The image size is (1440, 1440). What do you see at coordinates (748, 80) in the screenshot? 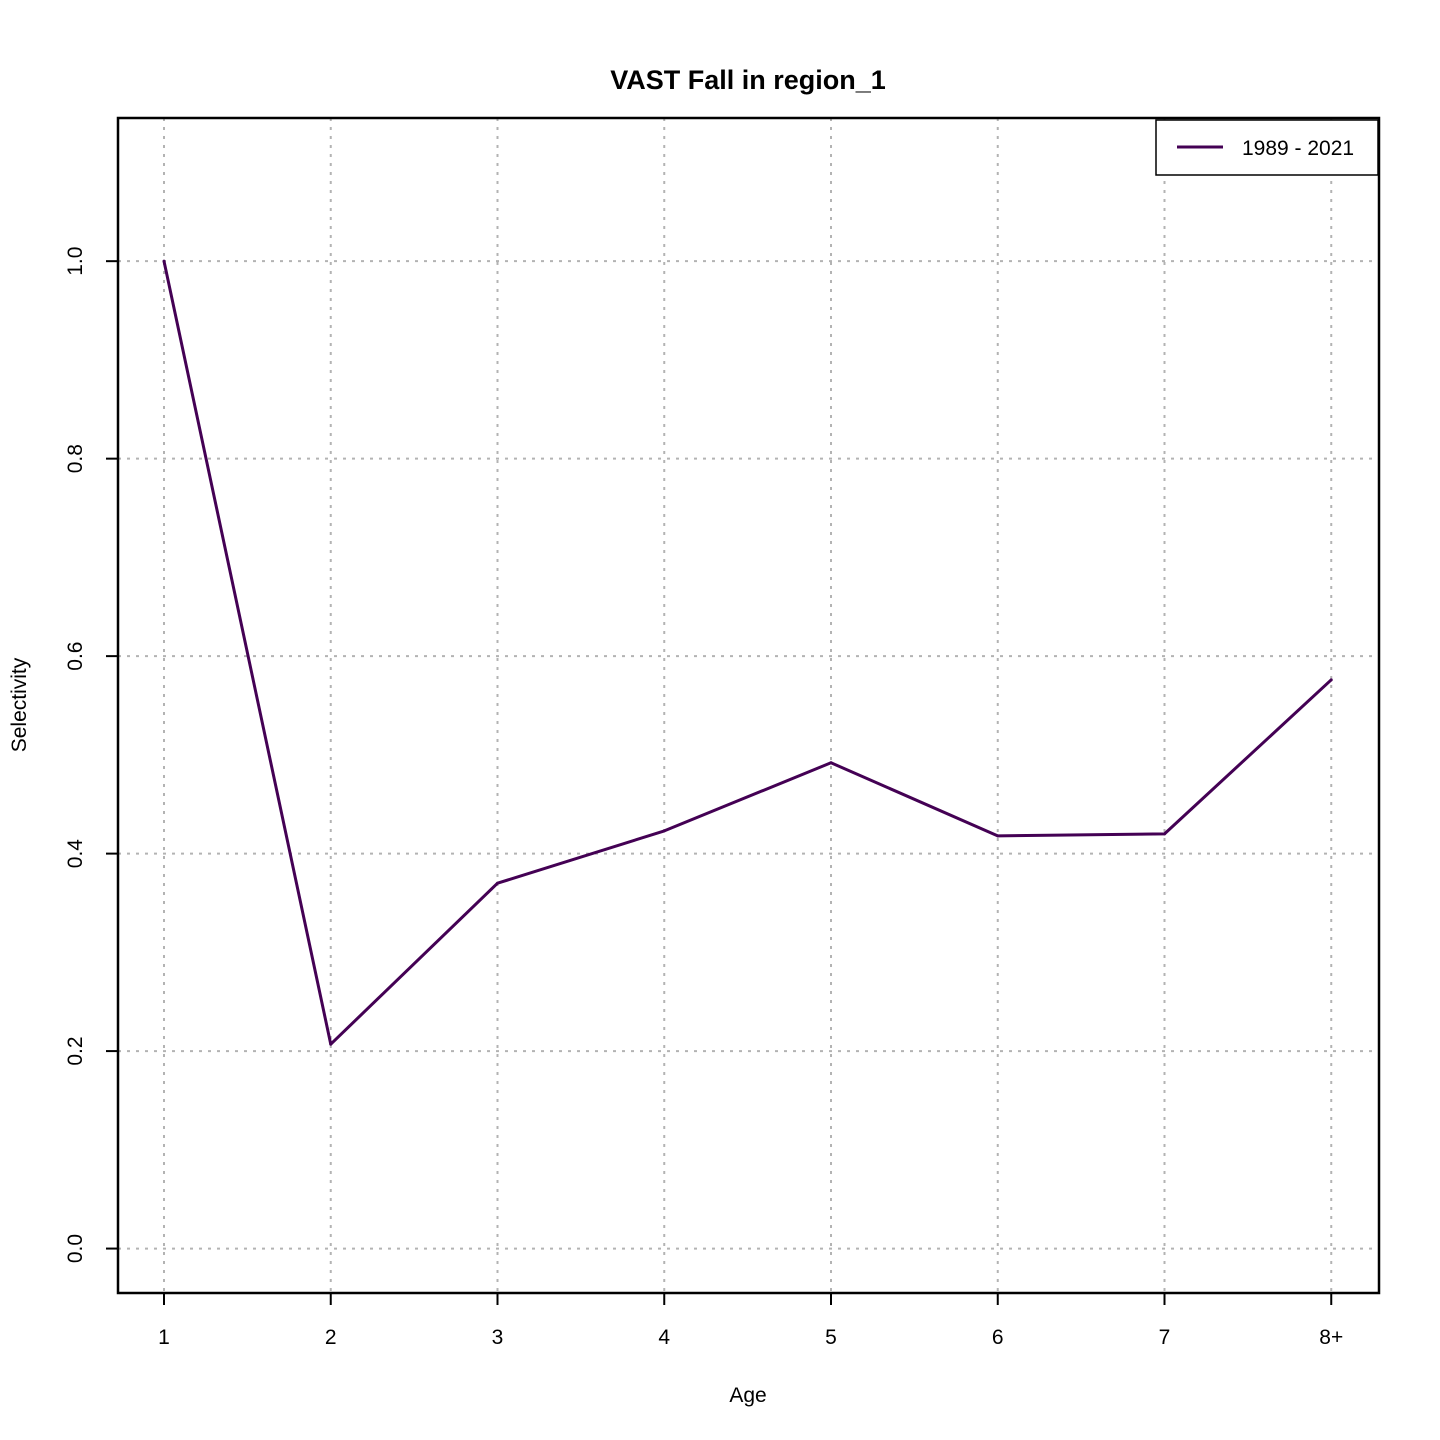
I see `chart-title: VAST Fall in region_1` at bounding box center [748, 80].